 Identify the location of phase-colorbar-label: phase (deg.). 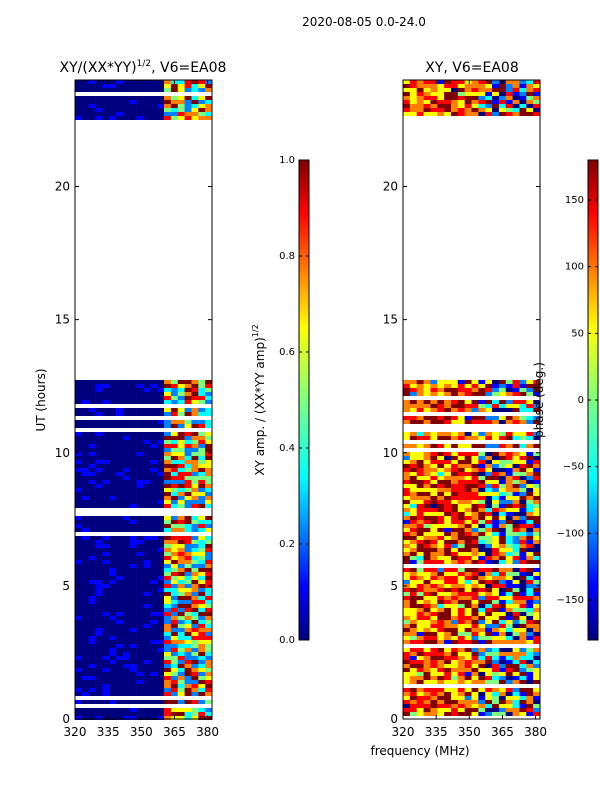
(539, 400).